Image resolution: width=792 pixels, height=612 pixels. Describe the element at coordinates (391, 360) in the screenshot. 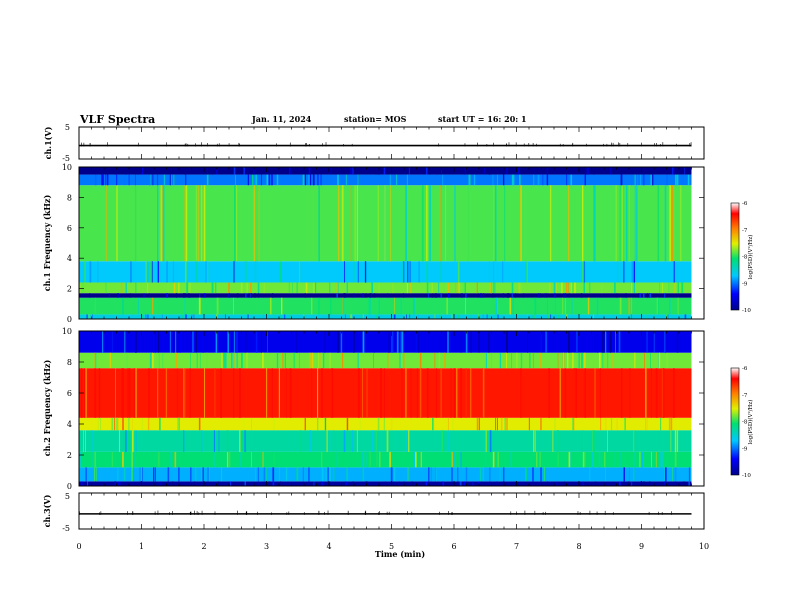

I see `spectrogram-band` at that location.